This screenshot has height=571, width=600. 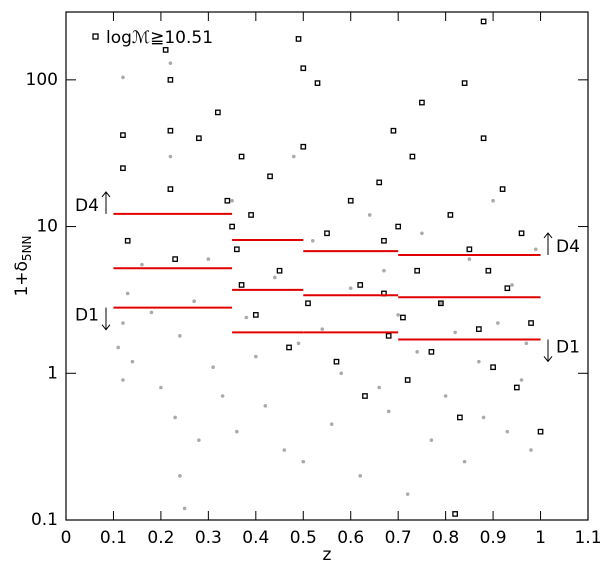 What do you see at coordinates (587, 538) in the screenshot?
I see `x-tick-label: 1.1` at bounding box center [587, 538].